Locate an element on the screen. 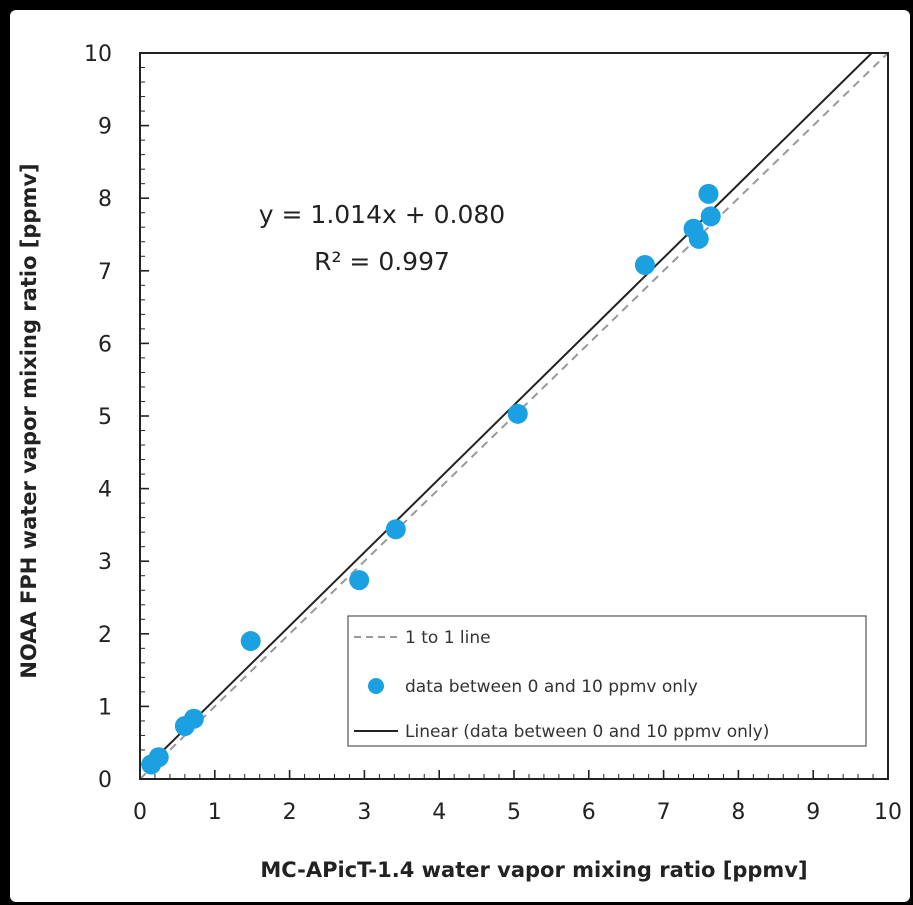 The width and height of the screenshot is (913, 905). legend-box is located at coordinates (607, 681).